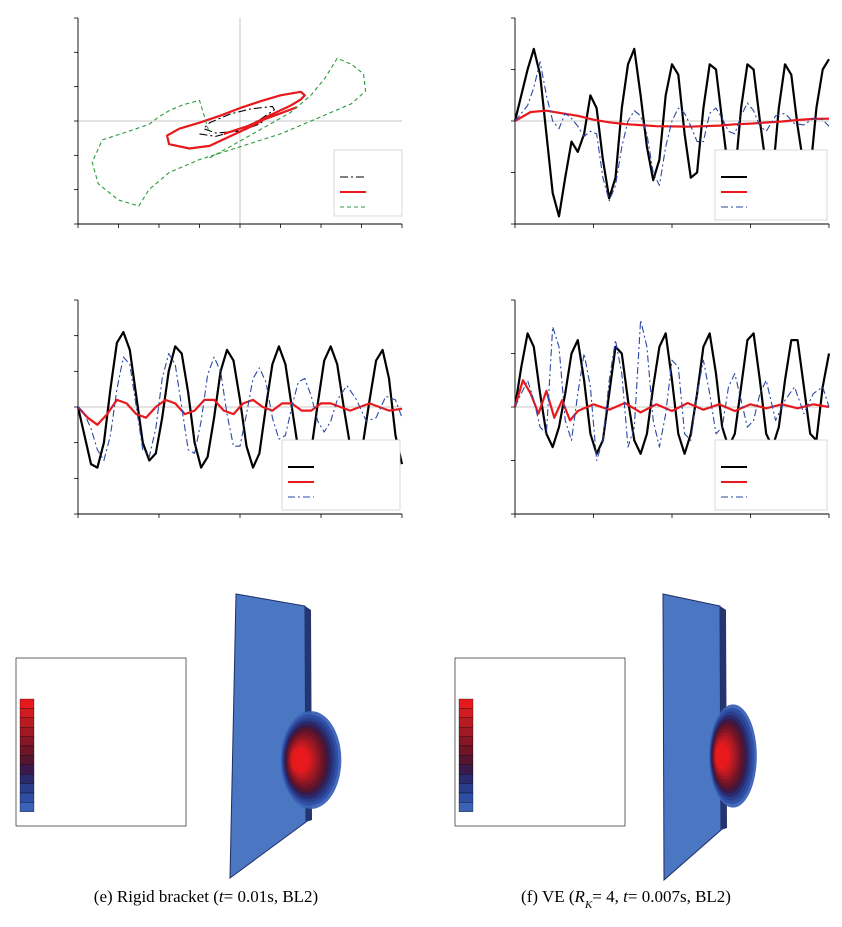 Image resolution: width=842 pixels, height=927 pixels. What do you see at coordinates (156, 896) in the screenshot?
I see `caption-part: (e) Rigid bracket (` at bounding box center [156, 896].